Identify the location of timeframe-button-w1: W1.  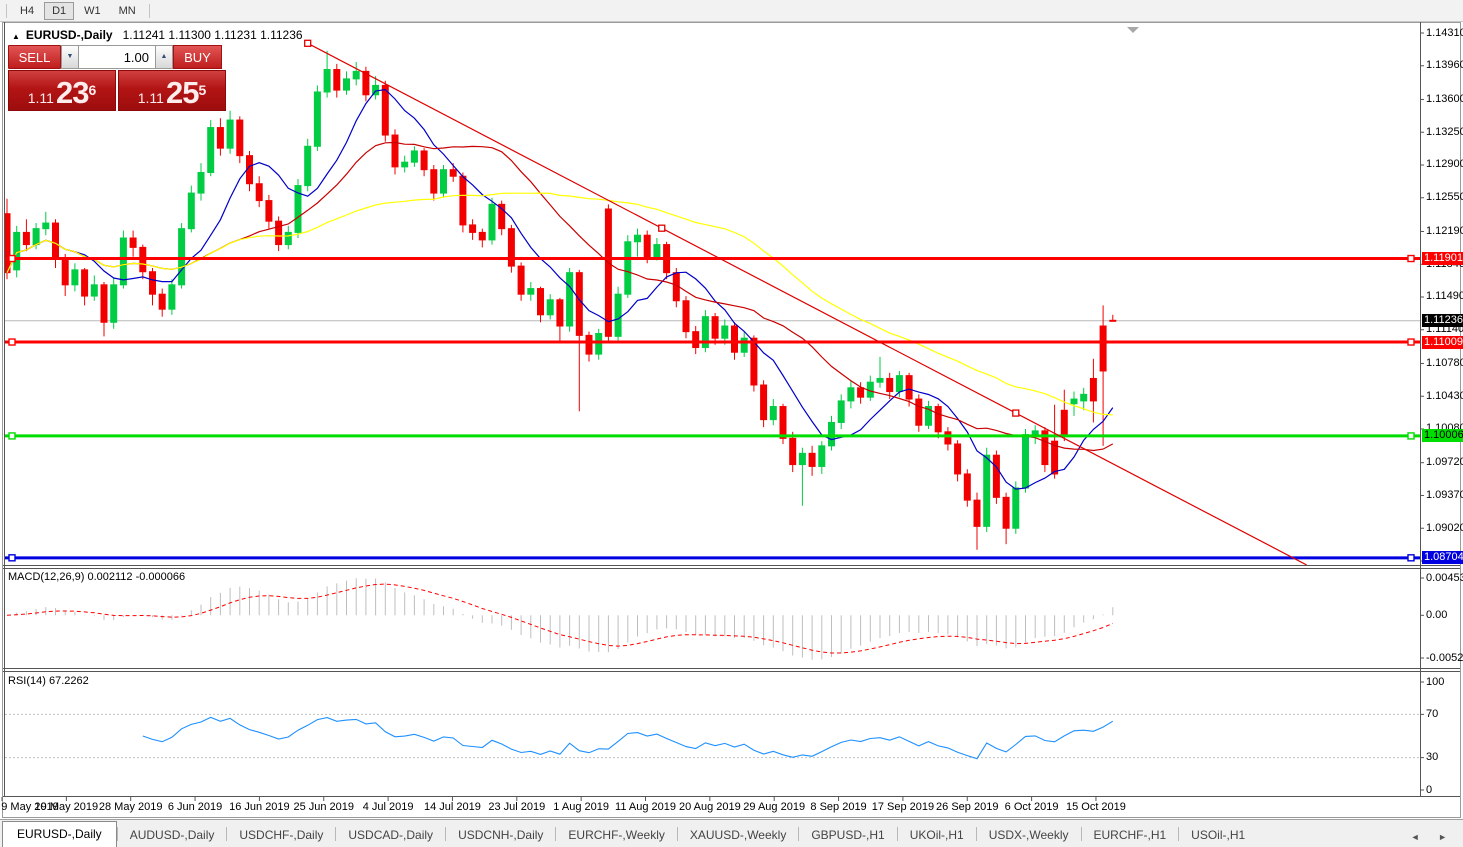
(92, 10).